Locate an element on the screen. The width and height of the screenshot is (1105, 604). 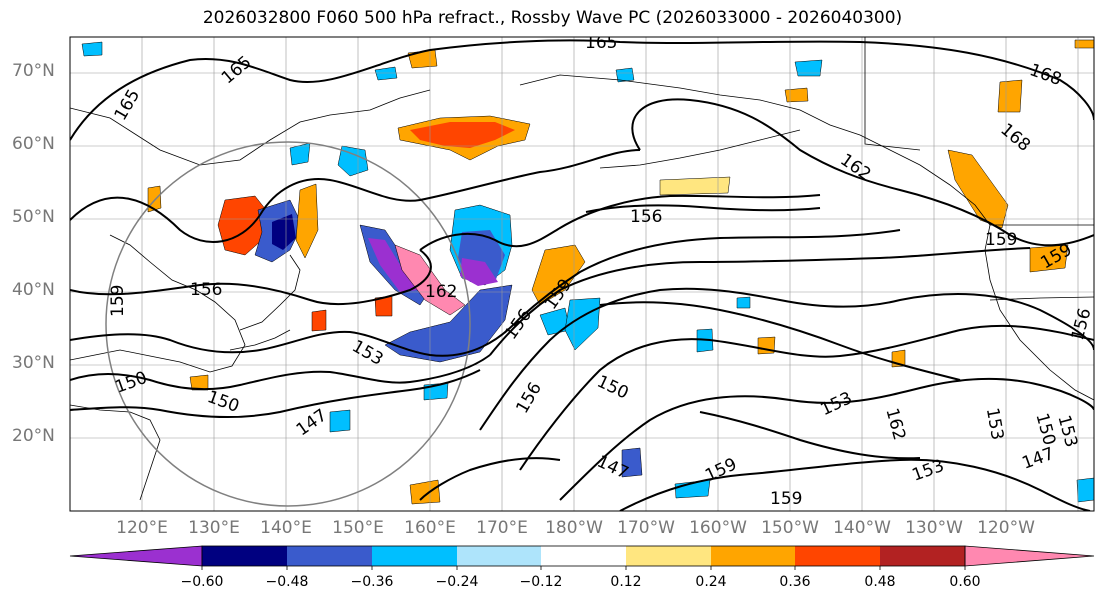
lat-label-40n: 40°N is located at coordinates (33, 290).